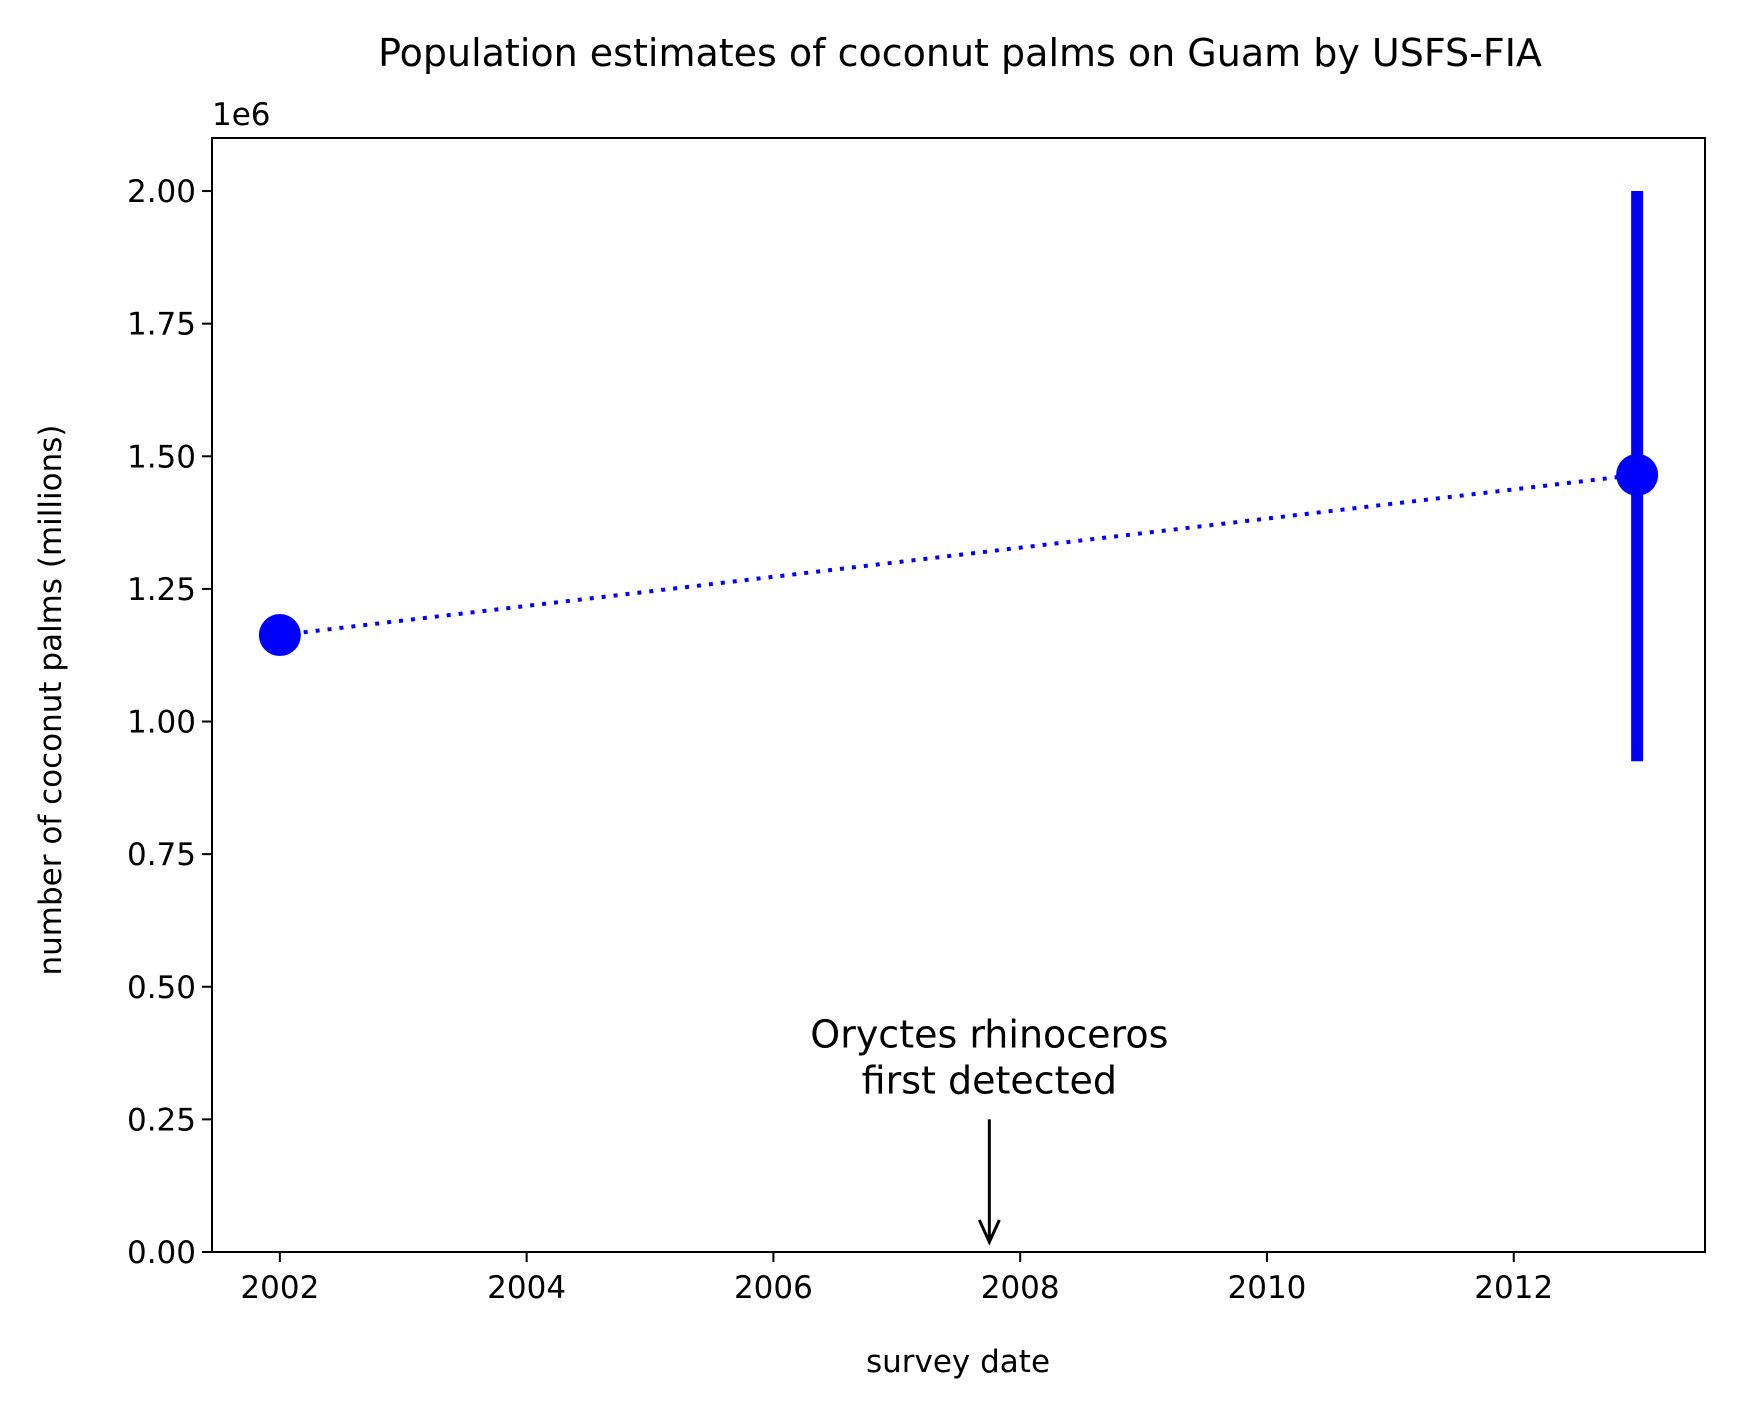 The width and height of the screenshot is (1750, 1407). What do you see at coordinates (161, 590) in the screenshot?
I see `y-tick-label: 1.25` at bounding box center [161, 590].